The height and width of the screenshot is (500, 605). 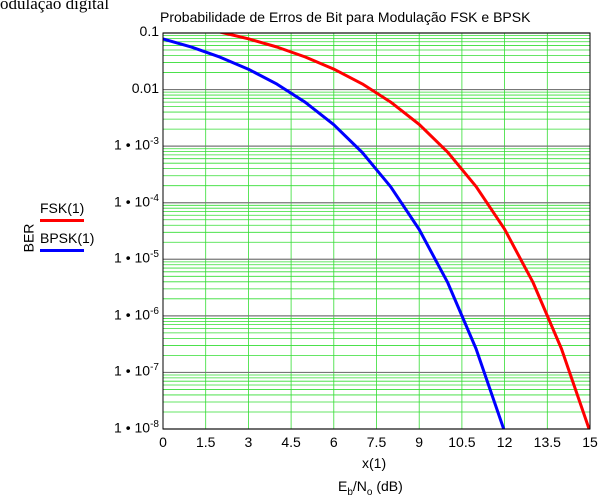 What do you see at coordinates (154, 424) in the screenshot?
I see `y-tick-exponent: -8` at bounding box center [154, 424].